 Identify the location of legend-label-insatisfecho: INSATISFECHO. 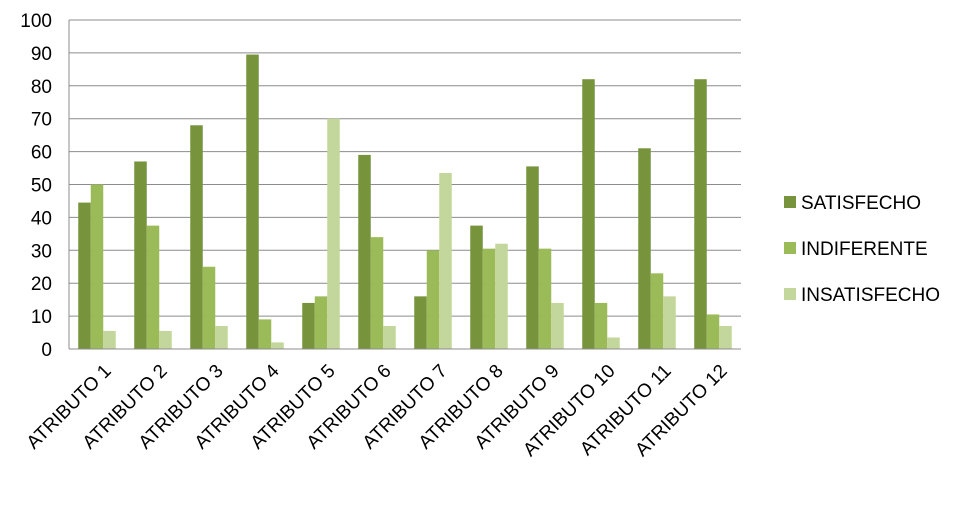
(870, 295).